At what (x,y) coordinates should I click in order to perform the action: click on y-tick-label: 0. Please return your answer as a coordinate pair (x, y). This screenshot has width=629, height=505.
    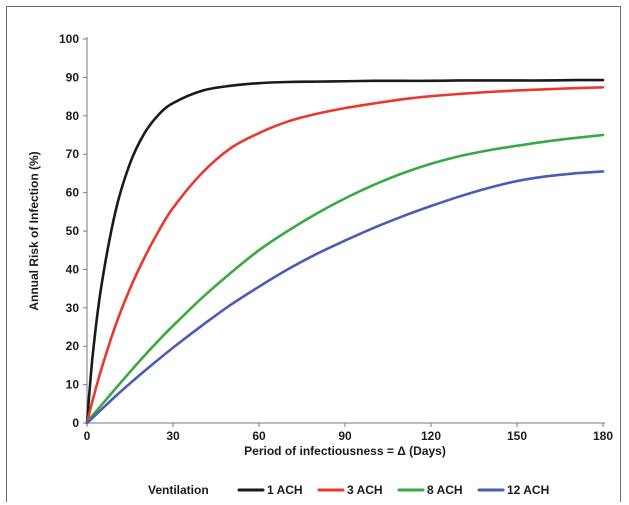
    Looking at the image, I should click on (75, 423).